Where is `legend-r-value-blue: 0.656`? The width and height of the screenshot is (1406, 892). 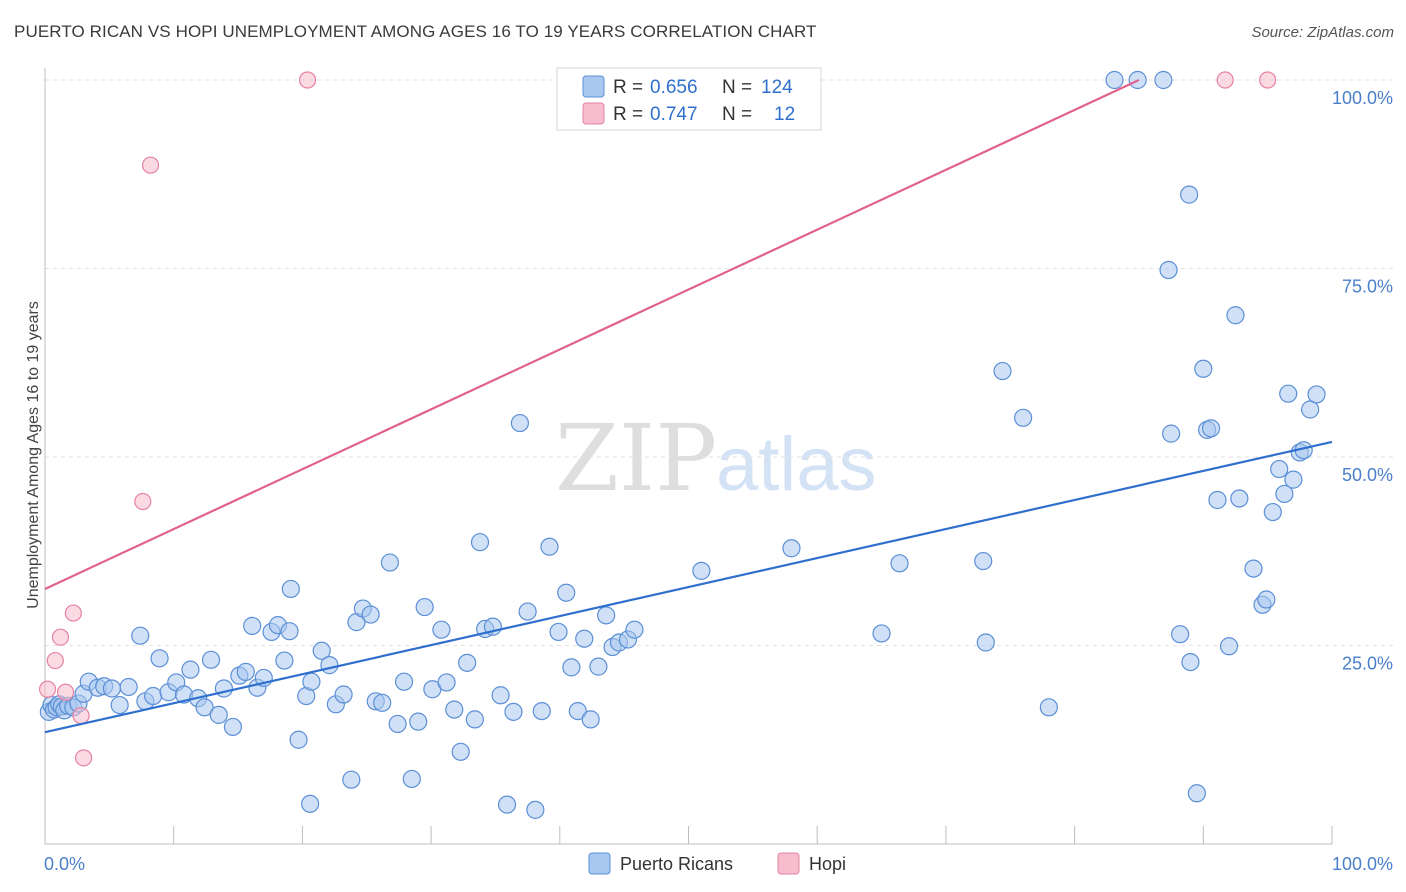
legend-r-value-blue: 0.656 is located at coordinates (674, 87).